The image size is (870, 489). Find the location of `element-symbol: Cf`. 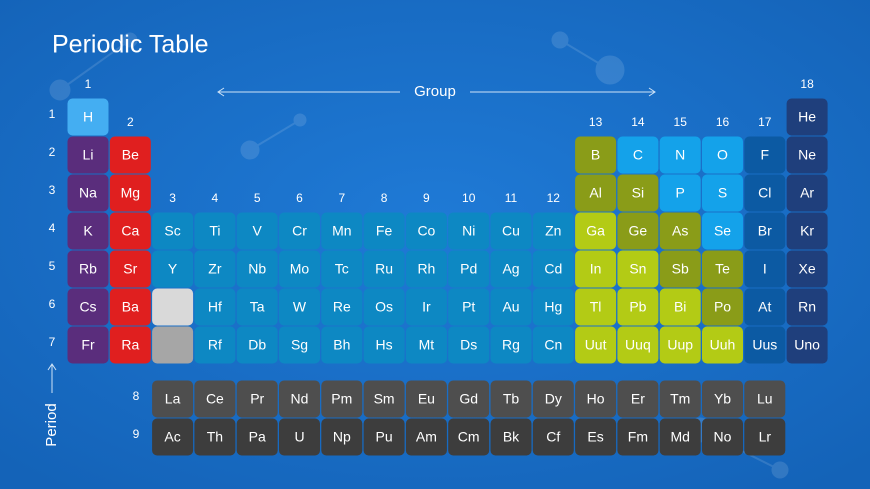

element-symbol: Cf is located at coordinates (553, 437).